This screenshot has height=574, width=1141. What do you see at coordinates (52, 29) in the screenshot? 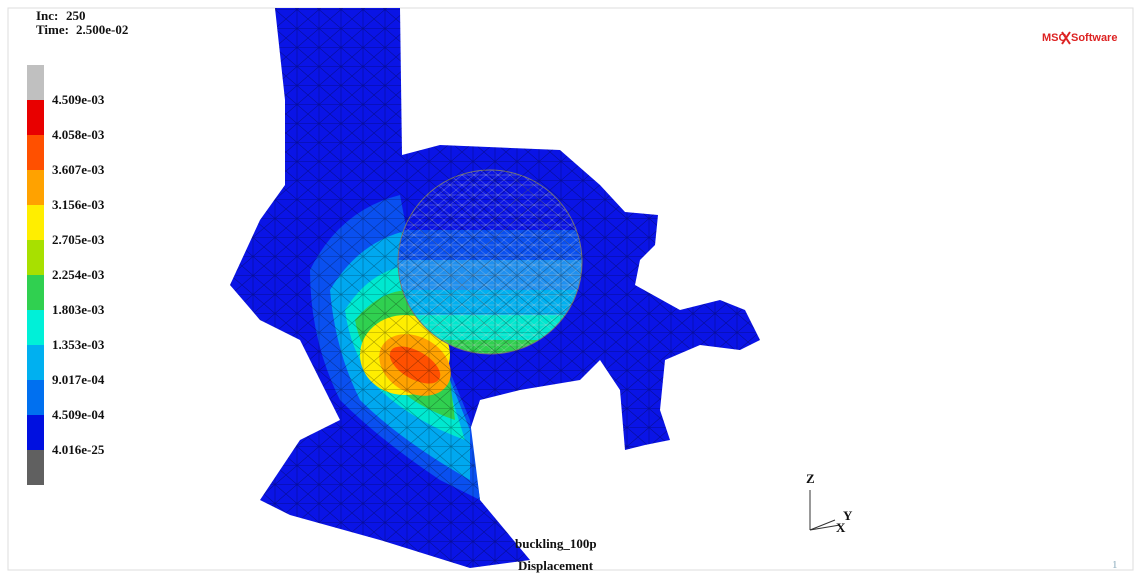
I see `time-label: Time:` at bounding box center [52, 29].